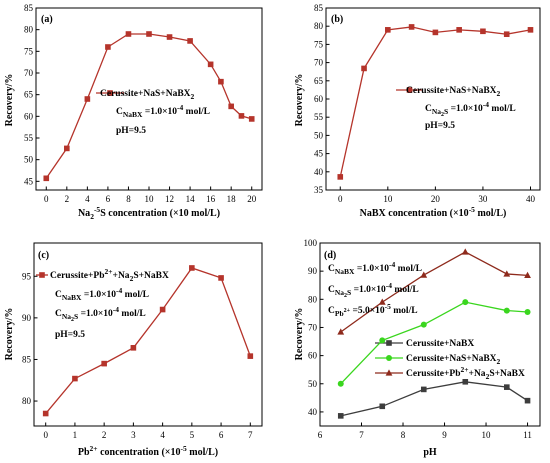 Image resolution: width=550 pixels, height=463 pixels. I want to click on x-tick-label: 30, so click(483, 199).